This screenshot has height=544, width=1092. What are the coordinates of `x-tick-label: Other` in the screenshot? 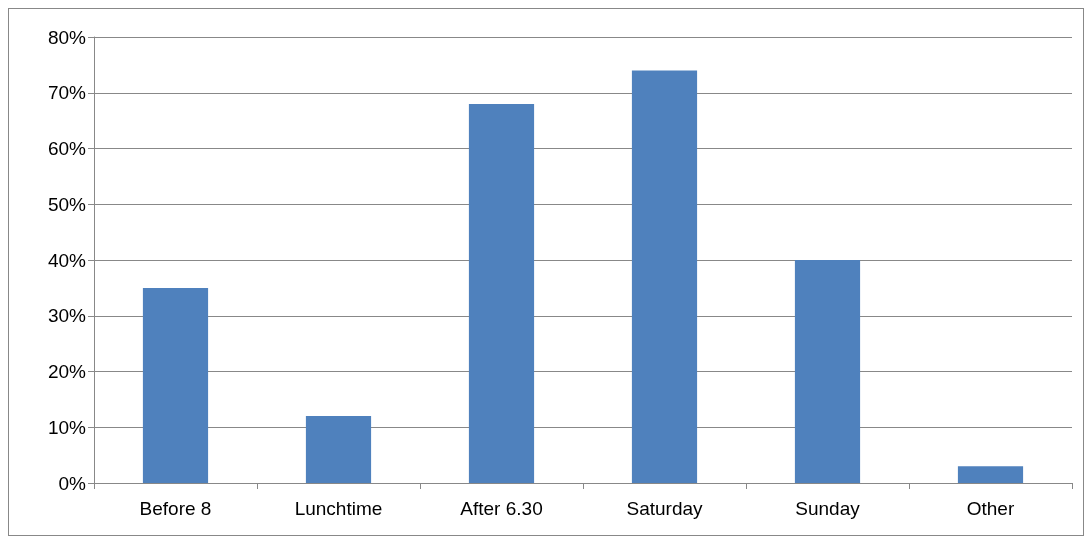 It's located at (990, 508).